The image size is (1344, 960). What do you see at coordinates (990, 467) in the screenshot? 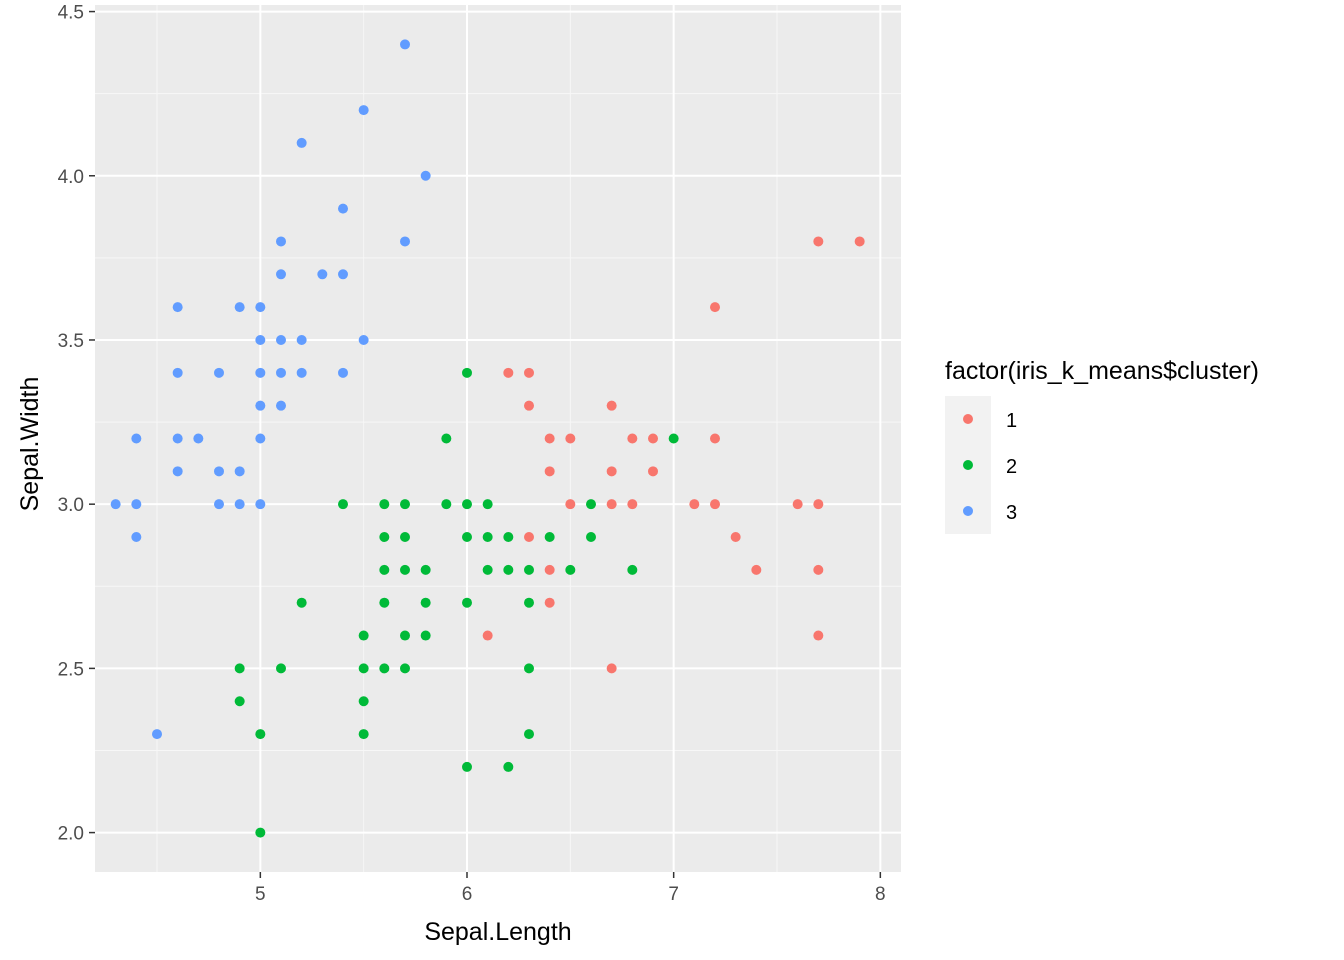
I see `legend-items: 1 2 3` at bounding box center [990, 467].